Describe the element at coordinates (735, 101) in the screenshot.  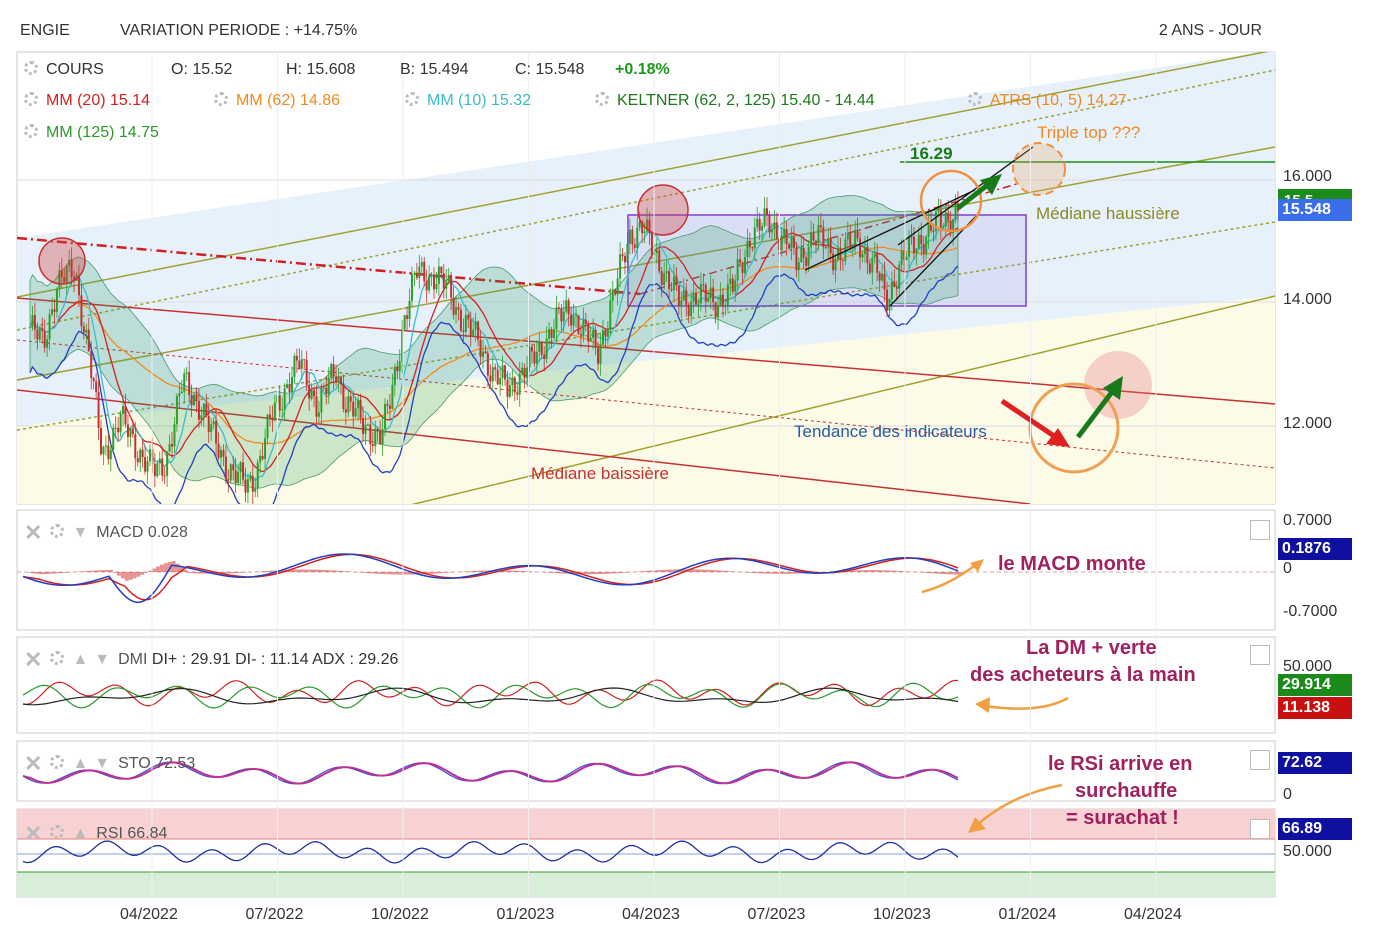
I see `legend-keltner: KELTNER (62, 2, 125) 15.40 - 14.44` at that location.